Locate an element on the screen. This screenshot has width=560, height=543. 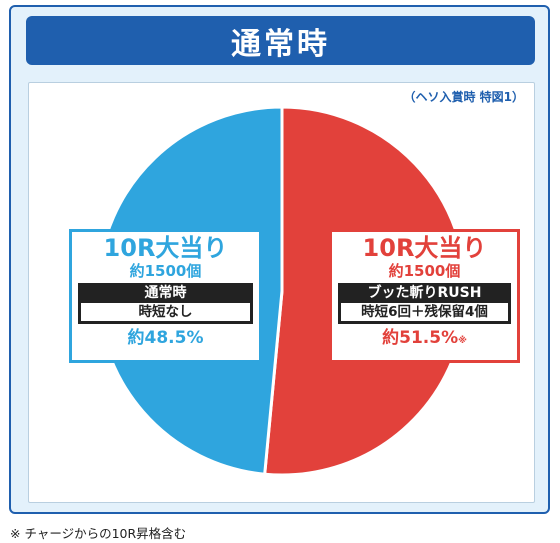
rush-mode: ブッた斬りRUSH is located at coordinates (424, 293).